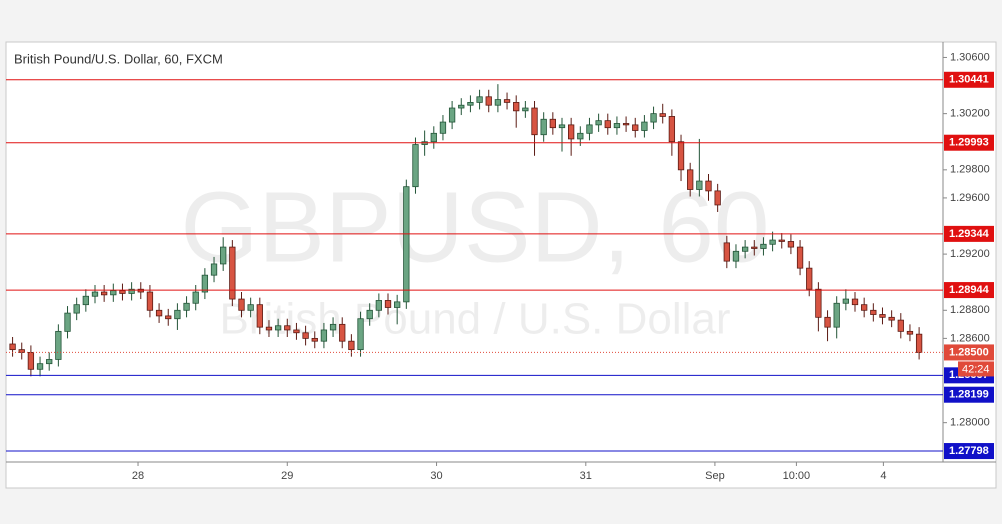  I want to click on level-label: 1.30441, so click(969, 80).